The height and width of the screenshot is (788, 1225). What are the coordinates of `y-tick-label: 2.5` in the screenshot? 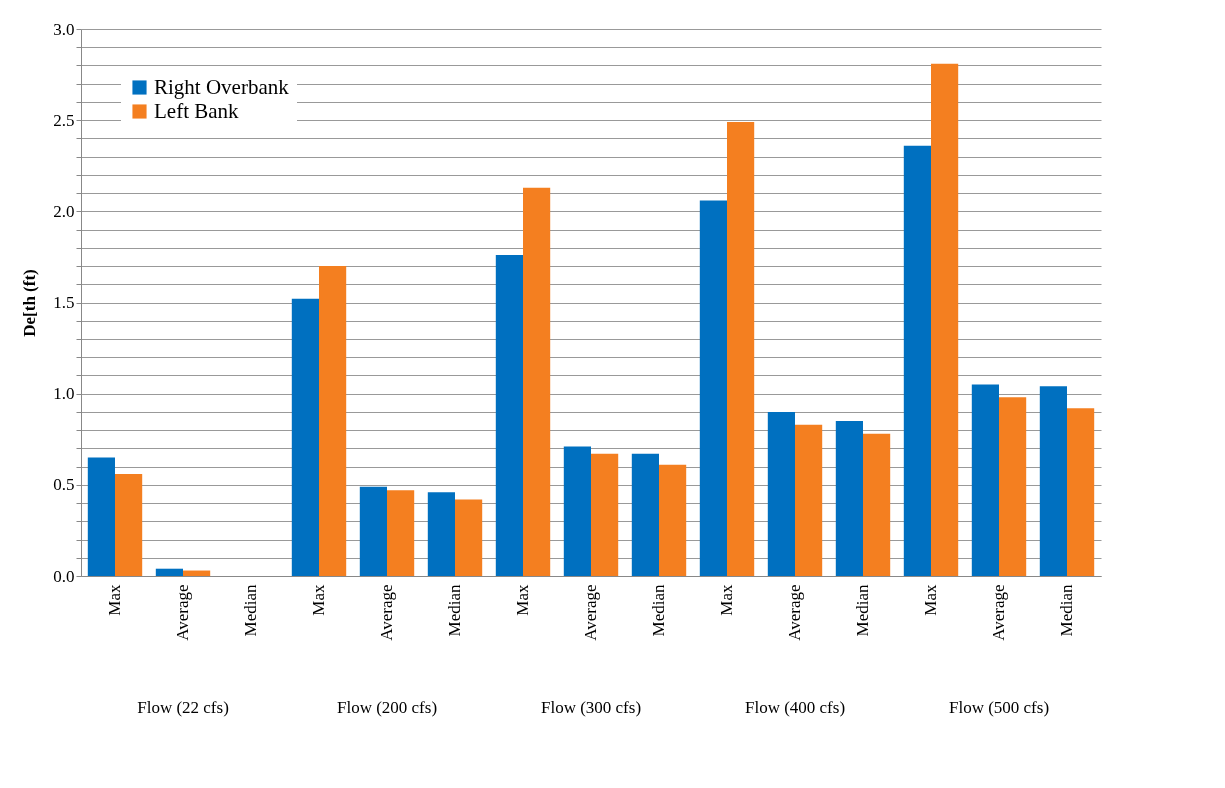 It's located at (64, 120).